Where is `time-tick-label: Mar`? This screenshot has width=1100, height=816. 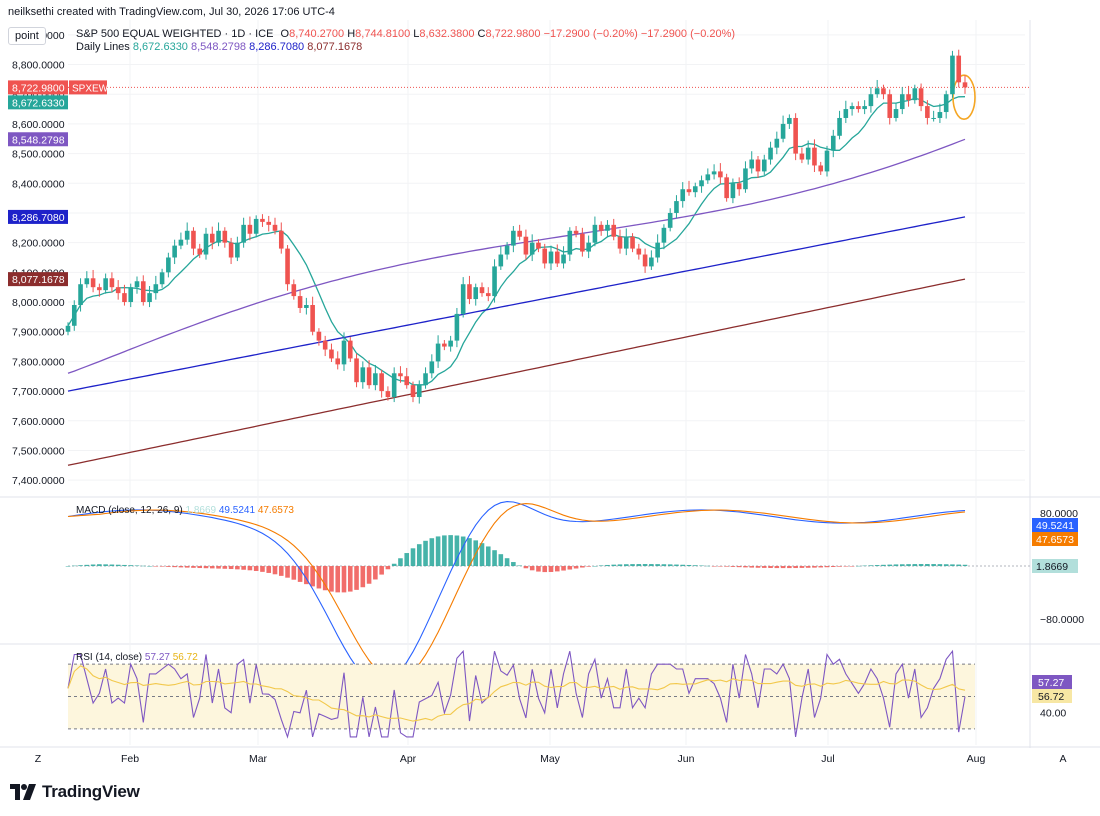
time-tick-label: Mar is located at coordinates (258, 759).